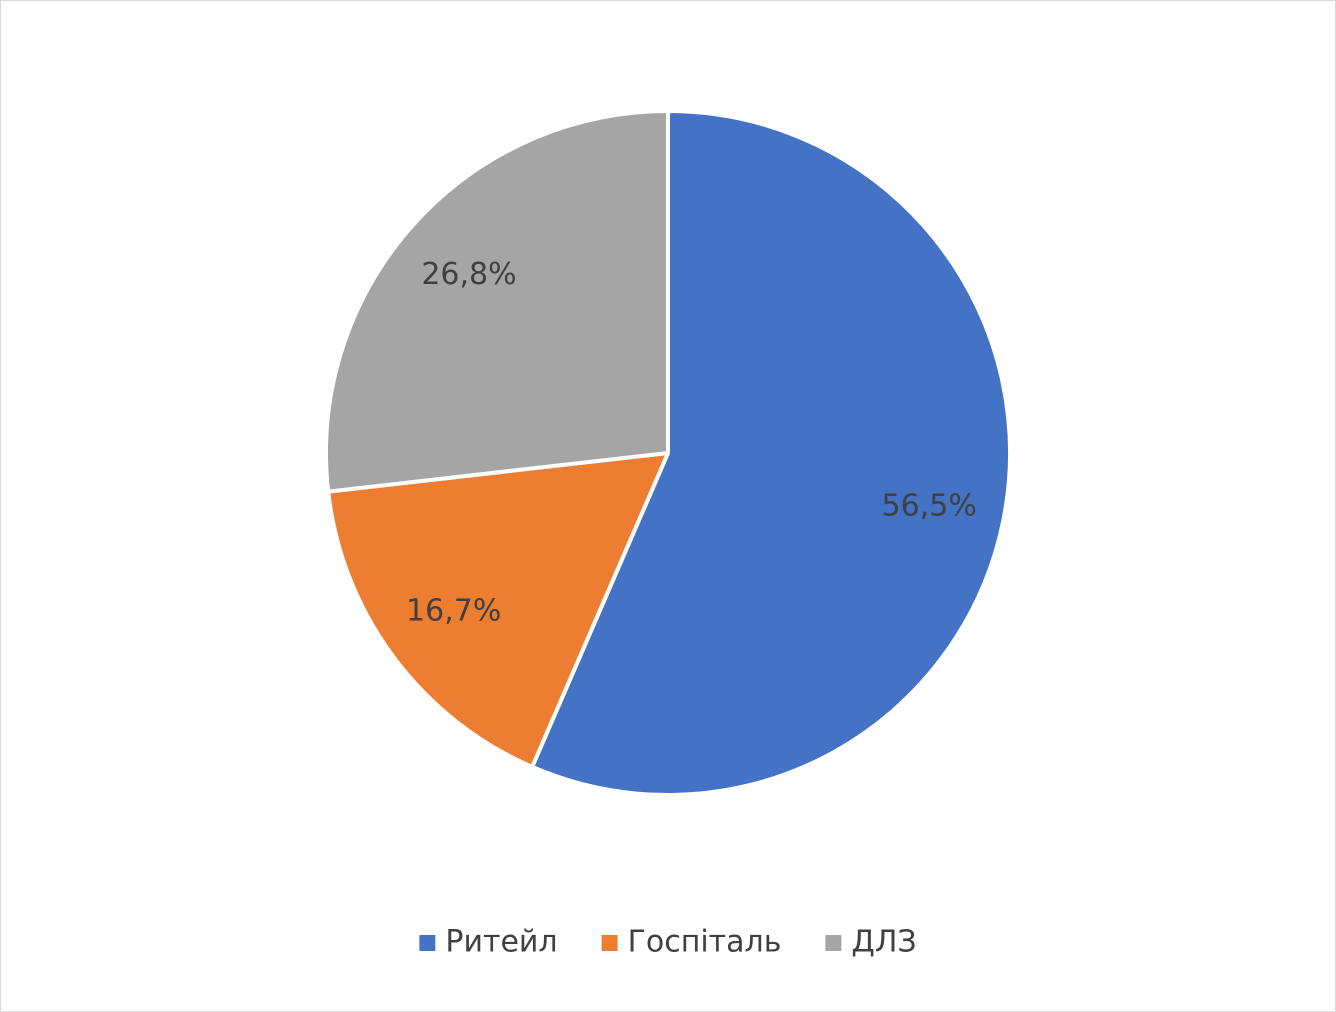 This screenshot has height=1012, width=1336. What do you see at coordinates (883, 942) in the screenshot?
I see `legend-label: ДЛЗ` at bounding box center [883, 942].